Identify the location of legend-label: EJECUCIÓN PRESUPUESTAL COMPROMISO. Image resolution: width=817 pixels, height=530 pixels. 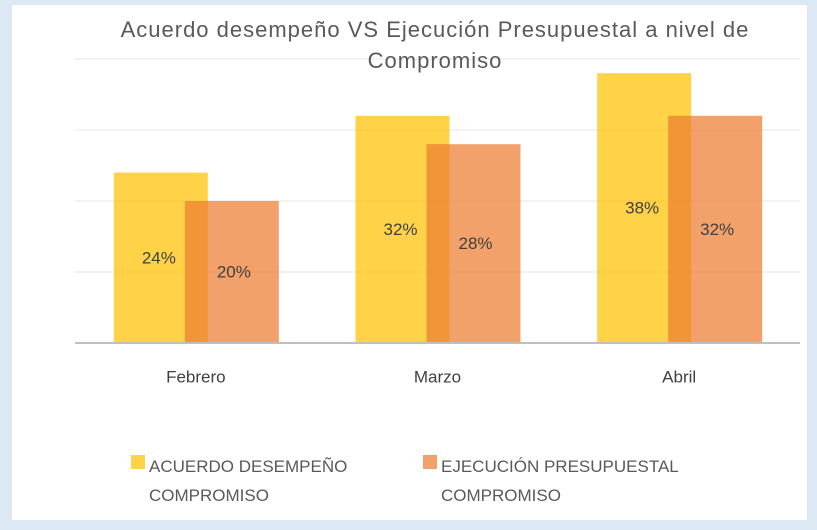
(560, 481).